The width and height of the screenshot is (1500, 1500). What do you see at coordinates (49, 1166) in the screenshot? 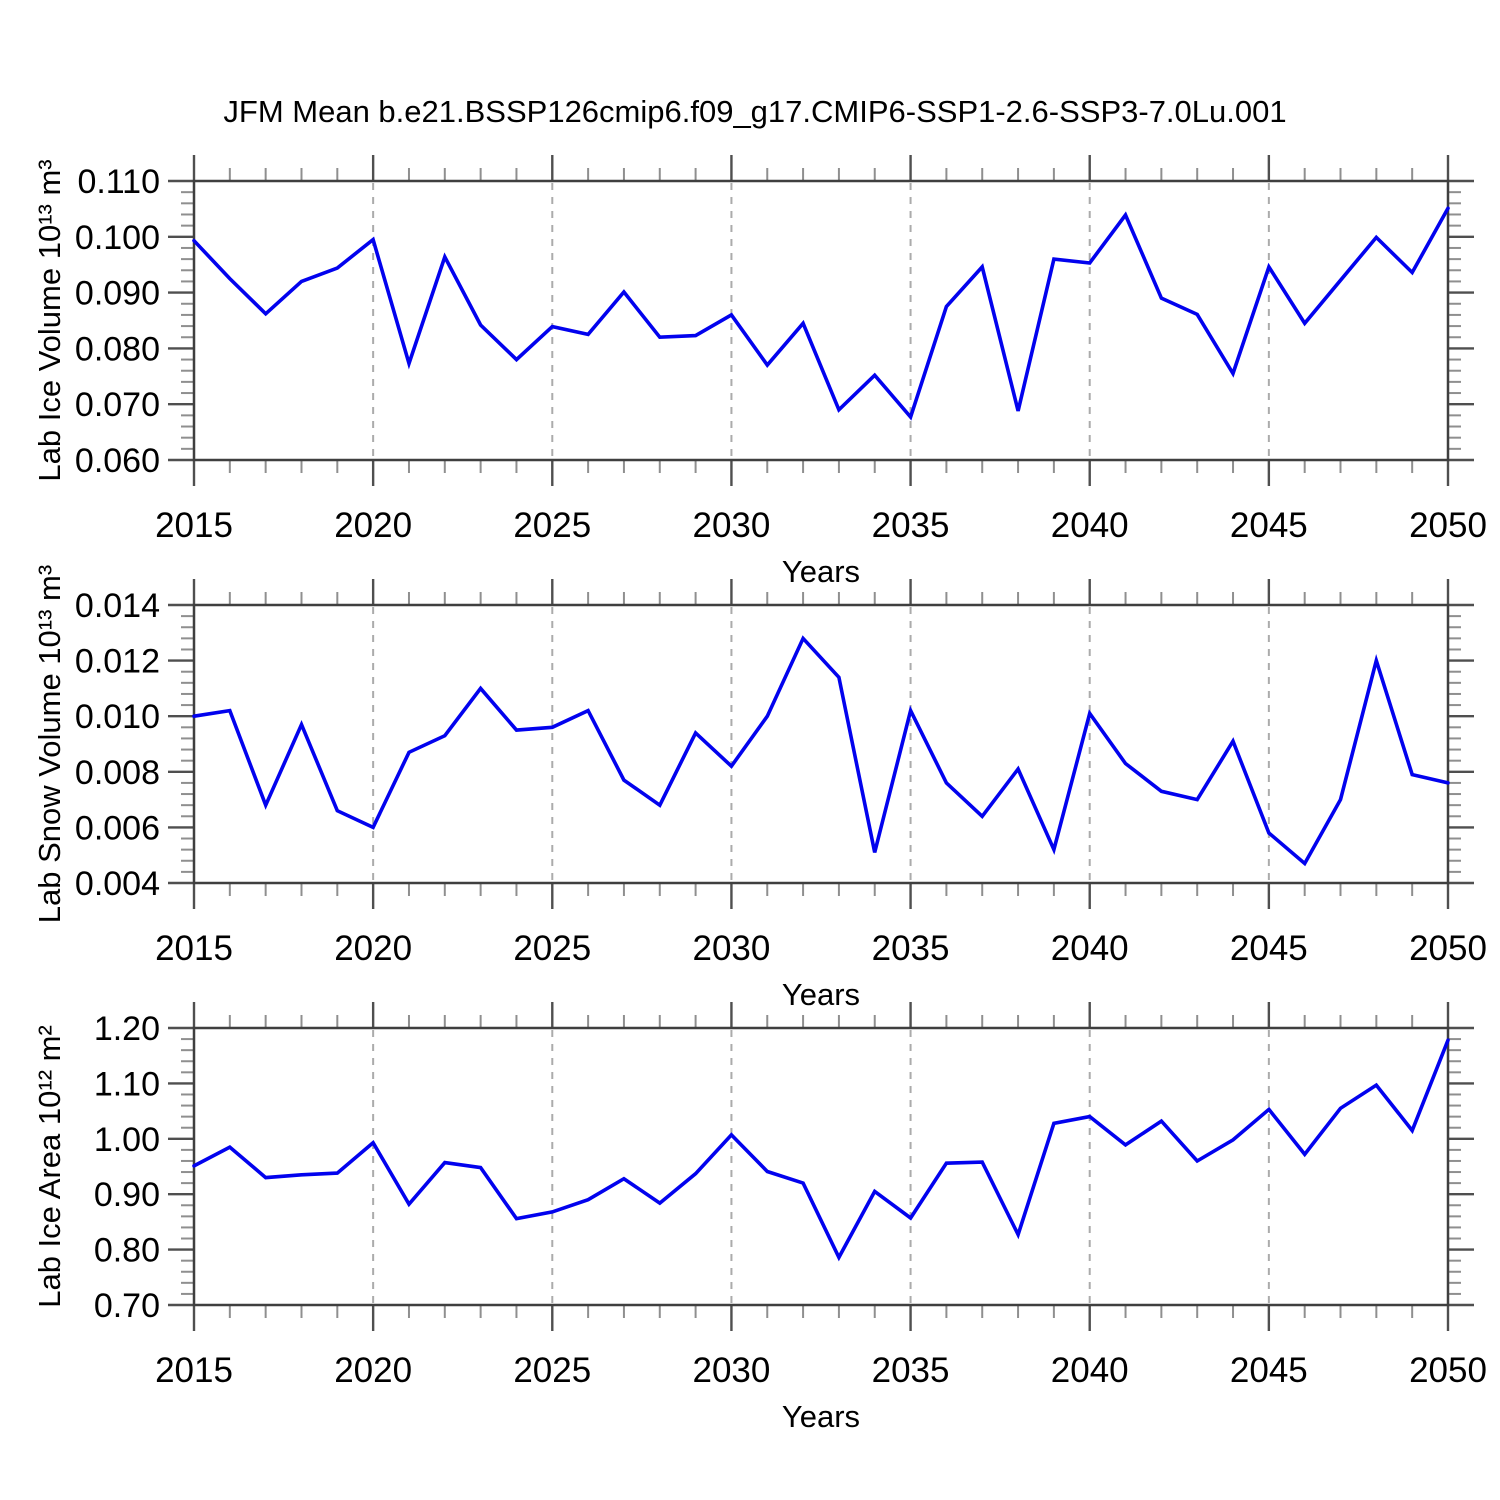
I see `y-axis-title: Lab Ice Area 10¹² m²` at bounding box center [49, 1166].